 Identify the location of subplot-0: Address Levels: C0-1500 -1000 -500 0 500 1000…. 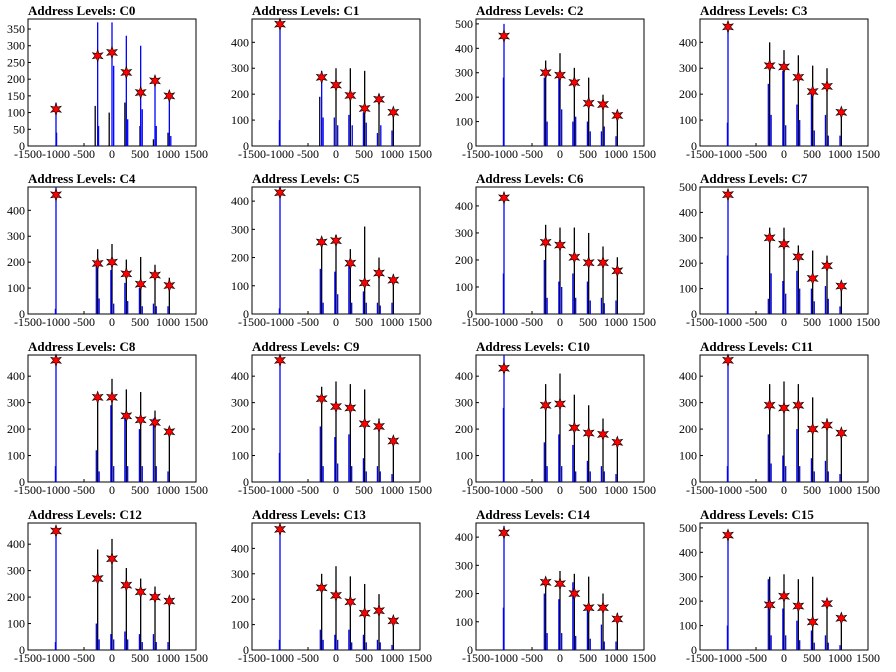
(107, 82).